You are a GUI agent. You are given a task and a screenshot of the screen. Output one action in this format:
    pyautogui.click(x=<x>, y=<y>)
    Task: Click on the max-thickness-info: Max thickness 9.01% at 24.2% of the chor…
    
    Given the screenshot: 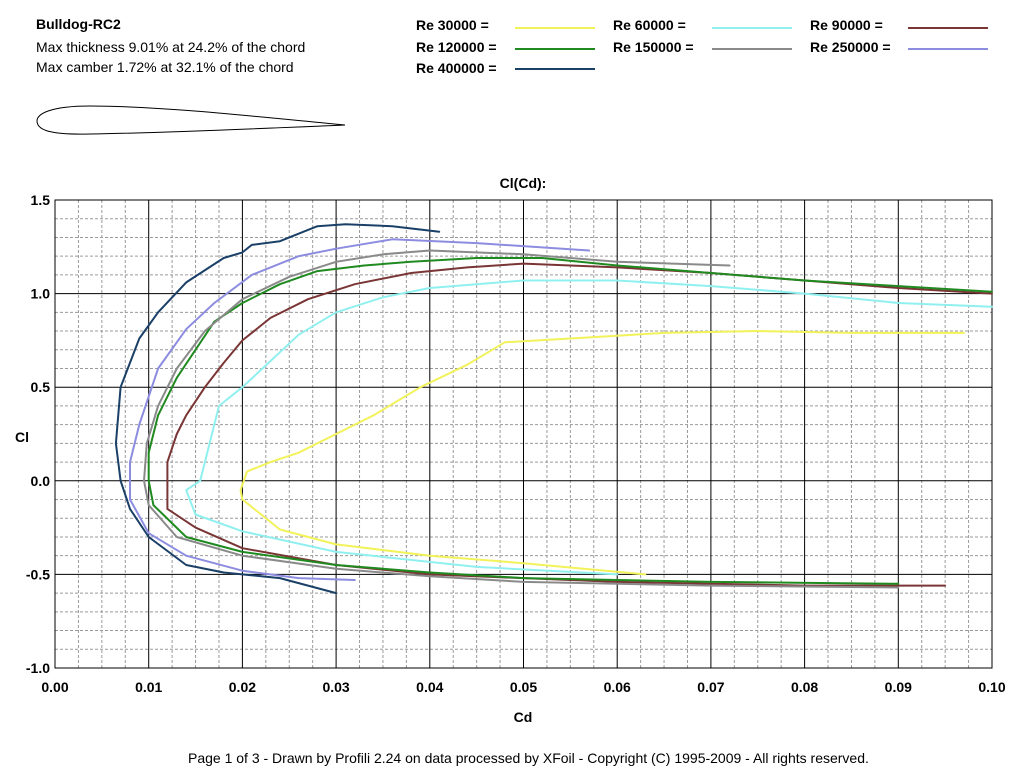 What is the action you would take?
    pyautogui.click(x=171, y=47)
    